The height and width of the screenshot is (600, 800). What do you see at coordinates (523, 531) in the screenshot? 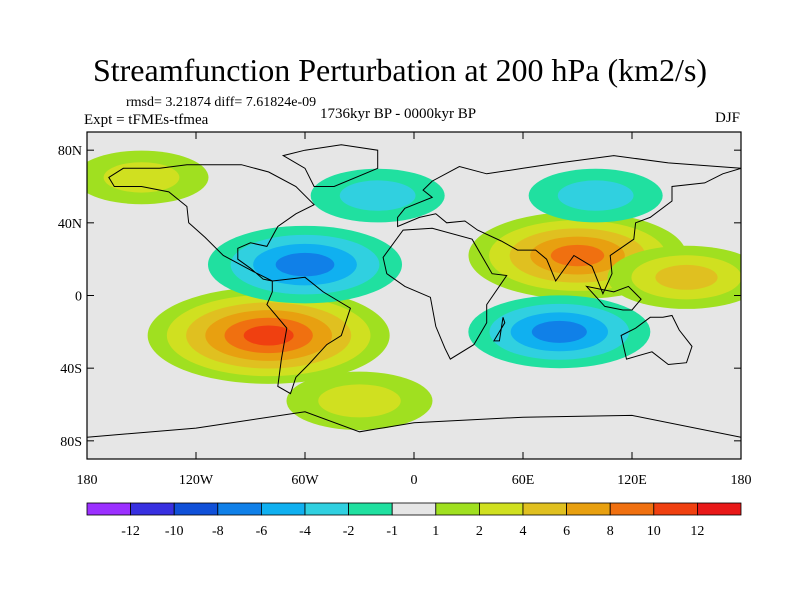
I see `colorbar-label: 4` at bounding box center [523, 531].